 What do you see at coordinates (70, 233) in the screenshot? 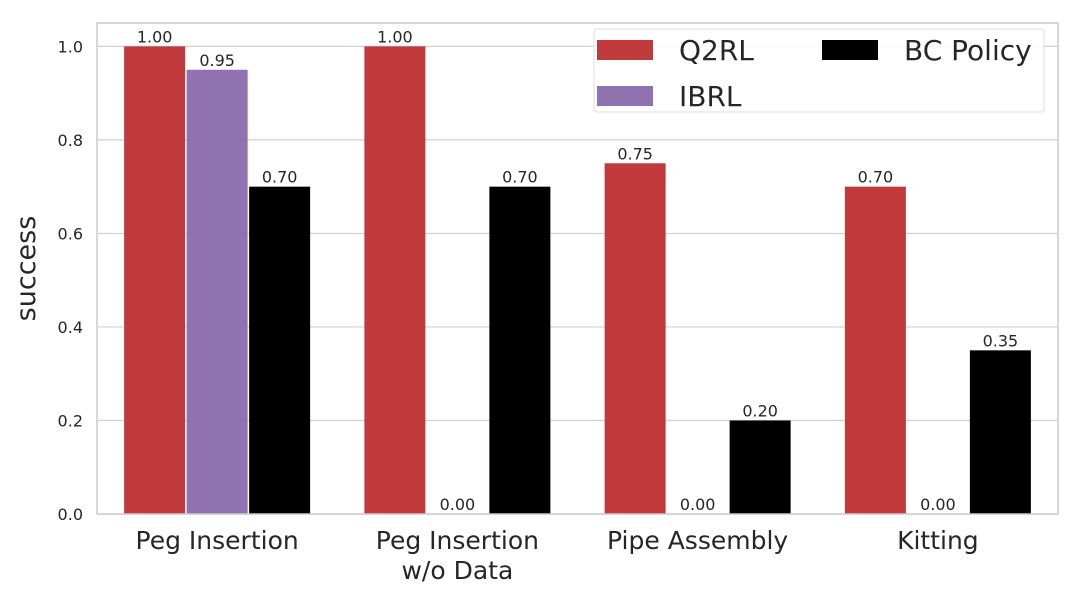
I see `y-tick-label: 0.6` at bounding box center [70, 233].